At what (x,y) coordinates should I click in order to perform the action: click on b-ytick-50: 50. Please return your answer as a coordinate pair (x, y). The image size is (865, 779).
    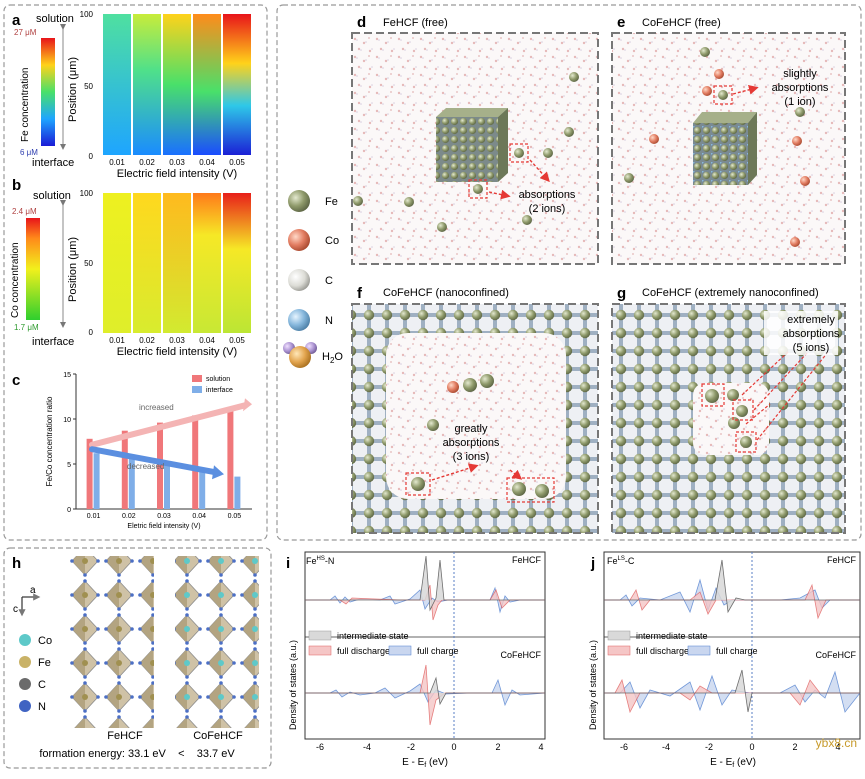
    Looking at the image, I should click on (88, 263).